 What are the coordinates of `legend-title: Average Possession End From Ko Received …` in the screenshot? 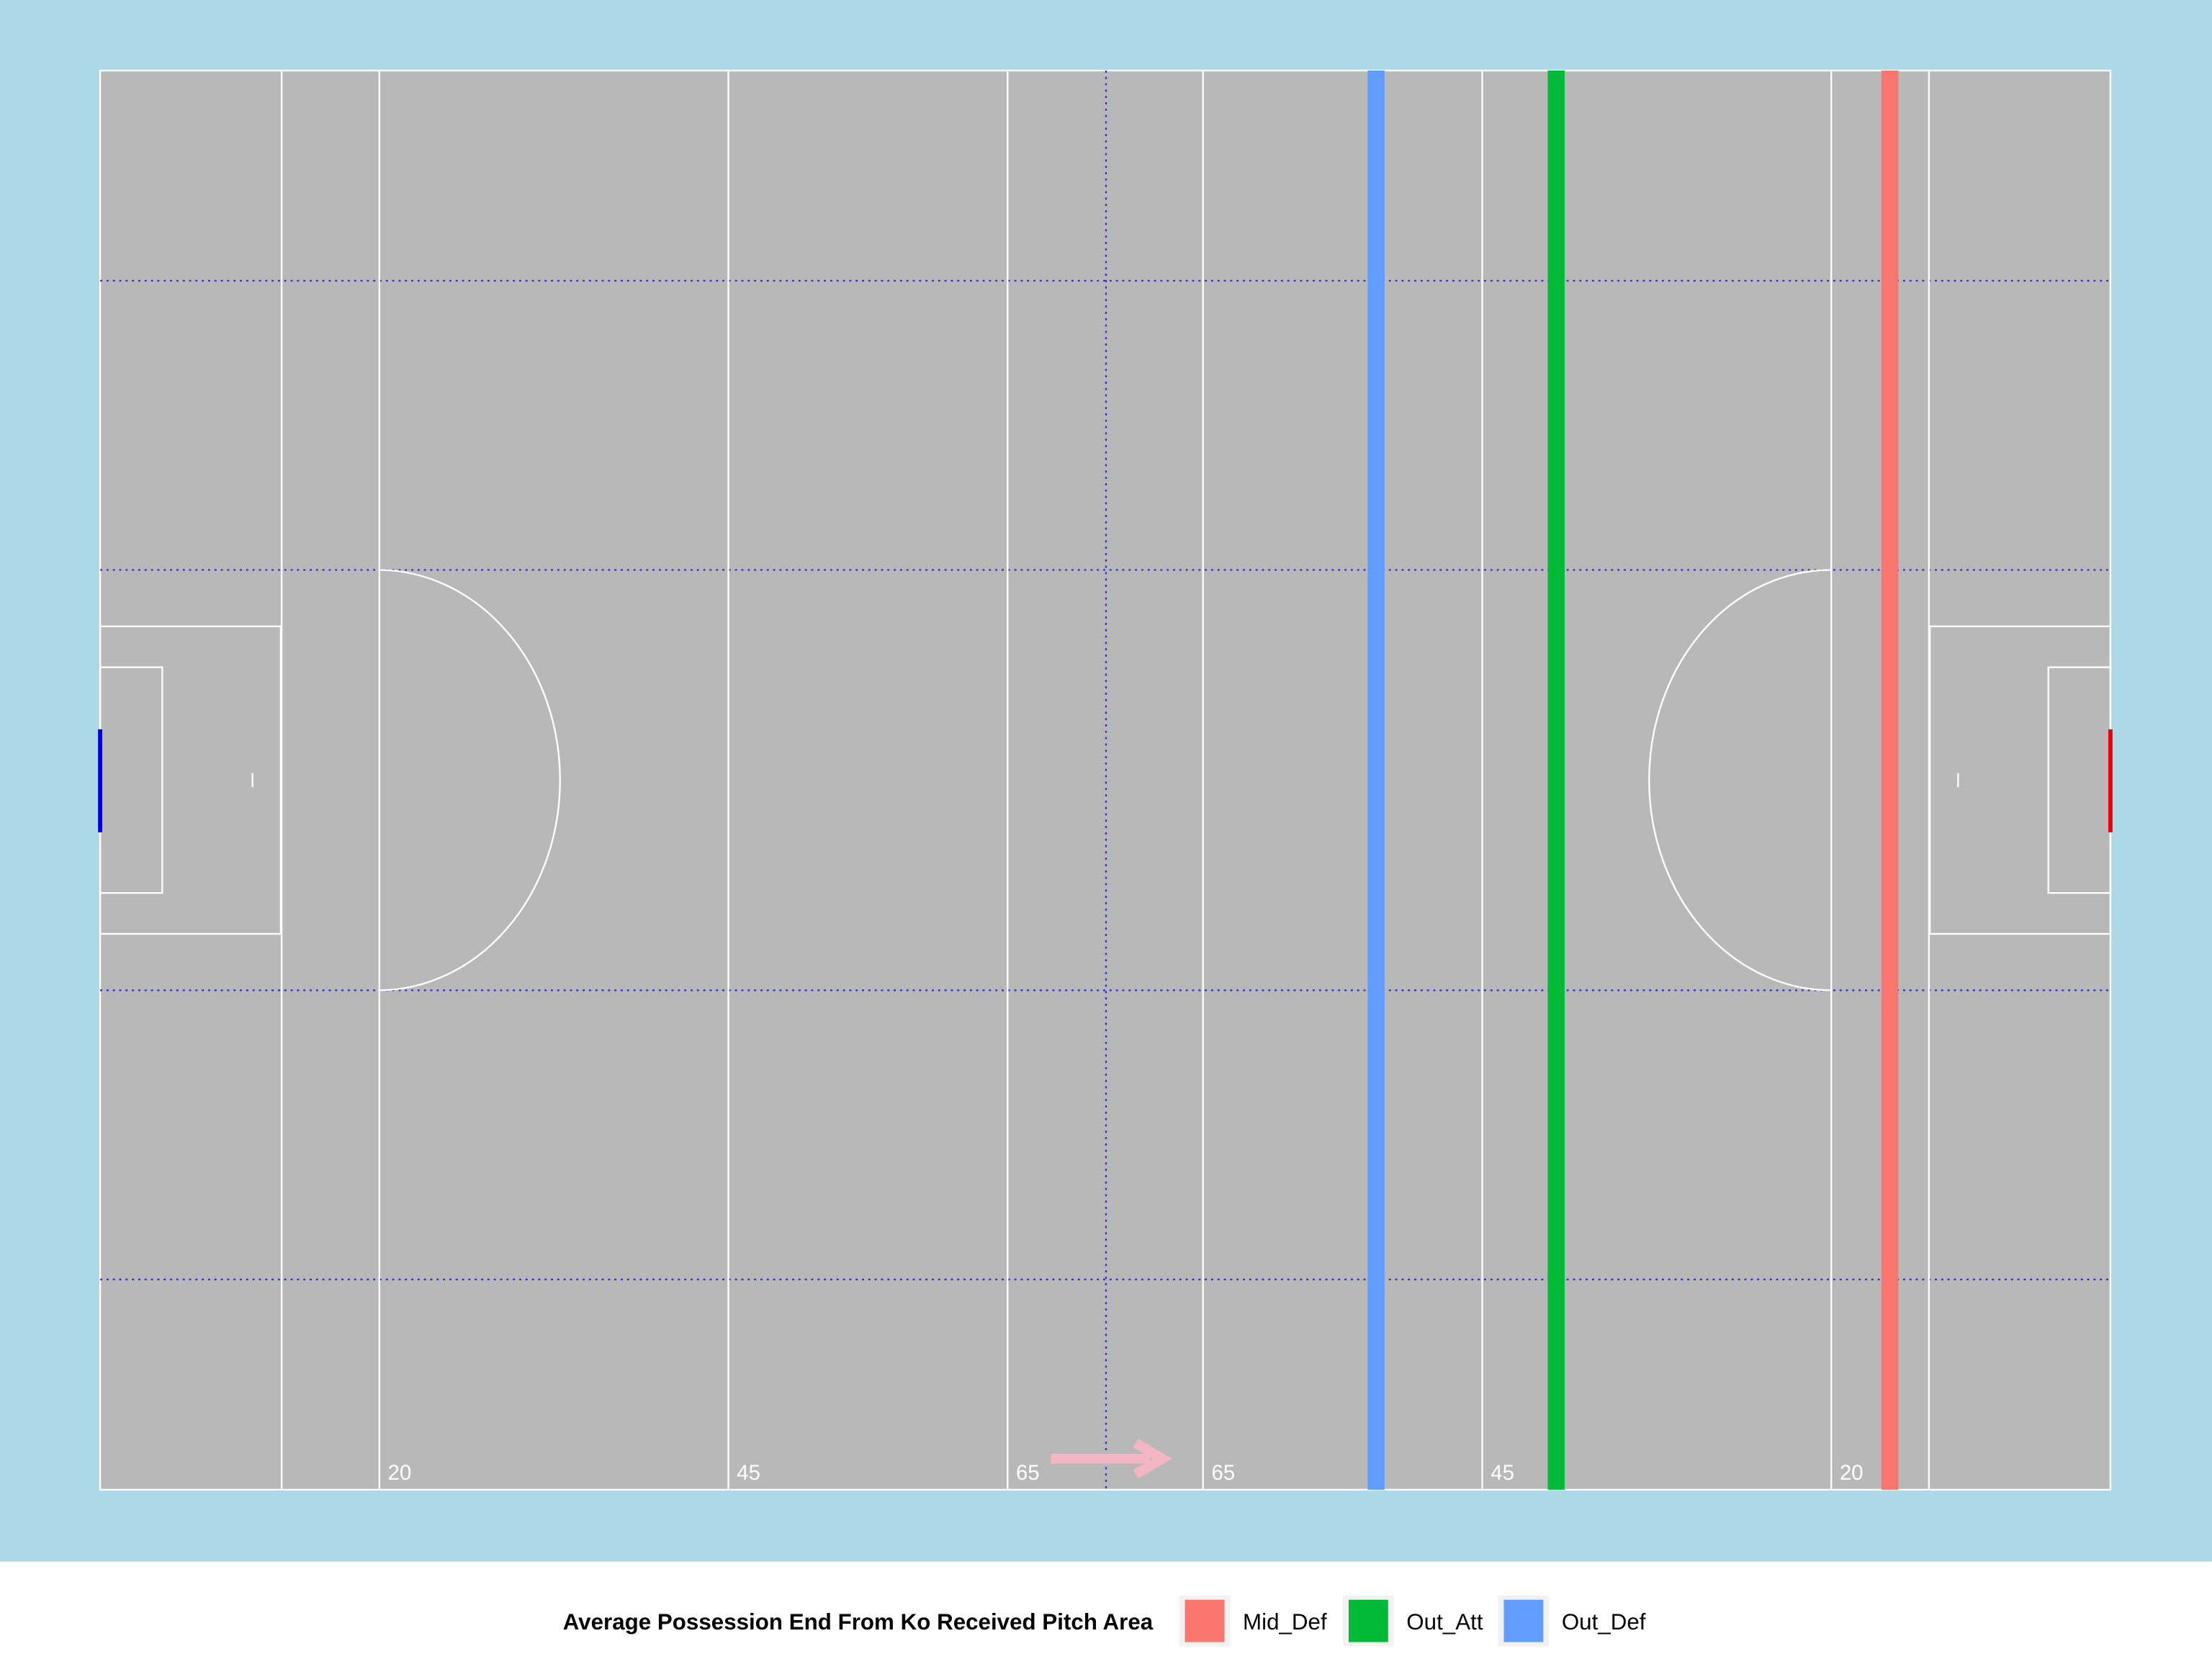 It's located at (858, 1622).